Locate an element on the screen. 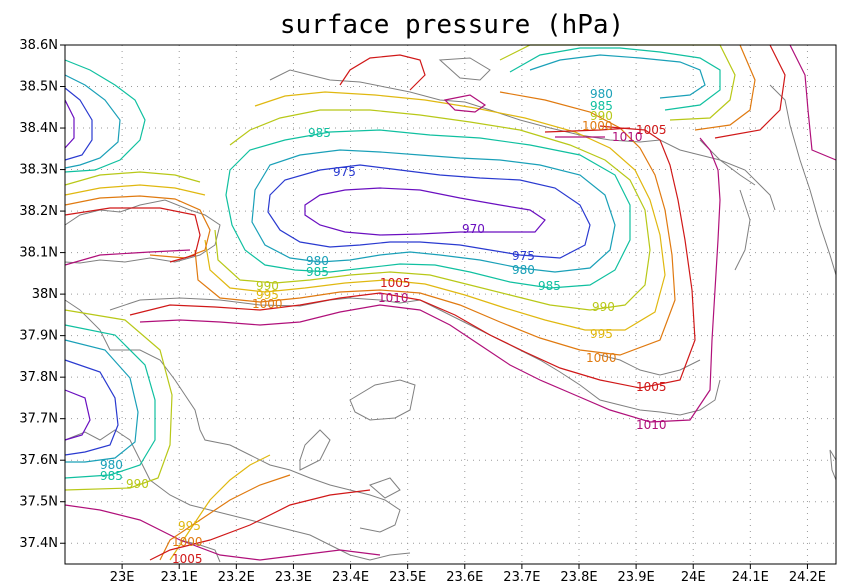  y-tick-label: 38.5N is located at coordinates (38, 87).